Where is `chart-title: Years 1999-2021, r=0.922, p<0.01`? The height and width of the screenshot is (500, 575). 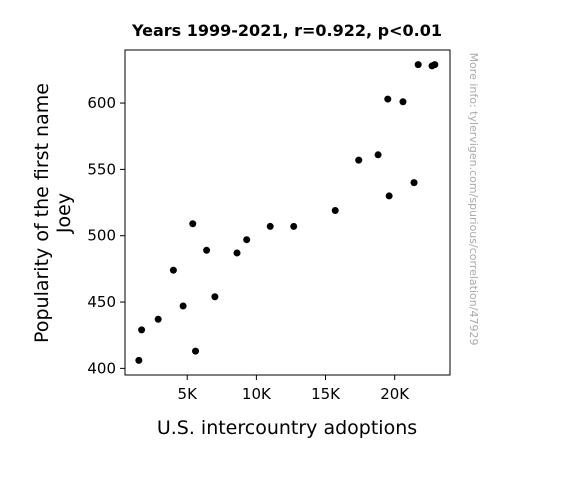 chart-title: Years 1999-2021, r=0.922, p<0.01 is located at coordinates (286, 30).